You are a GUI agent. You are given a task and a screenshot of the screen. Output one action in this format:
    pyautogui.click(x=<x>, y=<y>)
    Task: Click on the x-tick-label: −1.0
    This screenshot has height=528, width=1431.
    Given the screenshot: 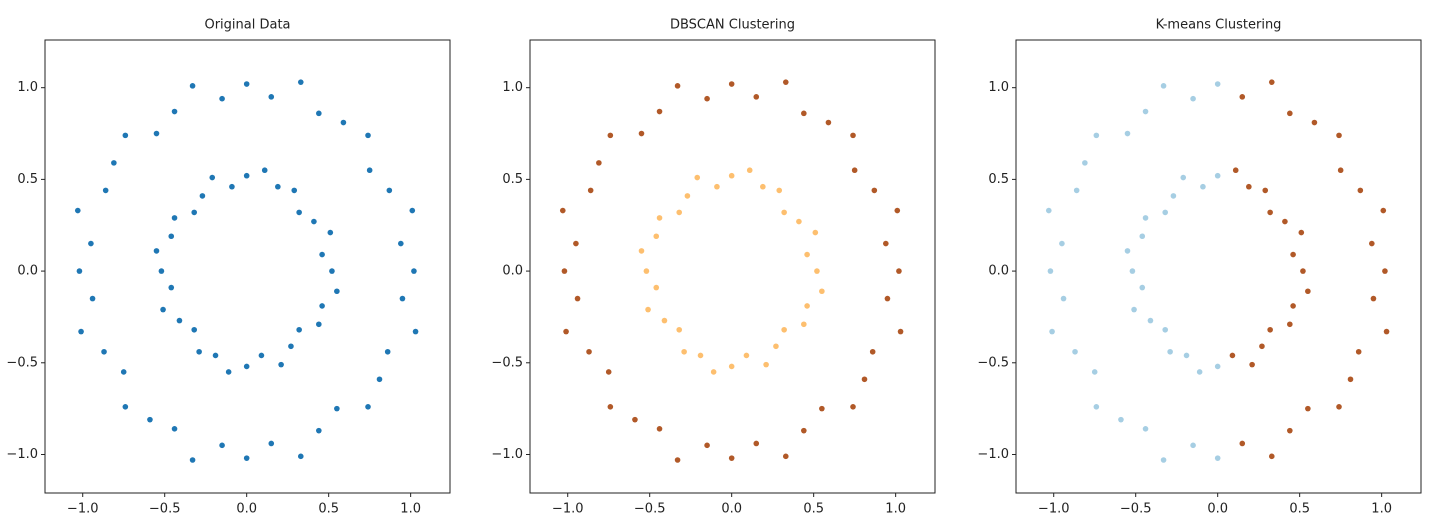 What is the action you would take?
    pyautogui.click(x=1054, y=509)
    